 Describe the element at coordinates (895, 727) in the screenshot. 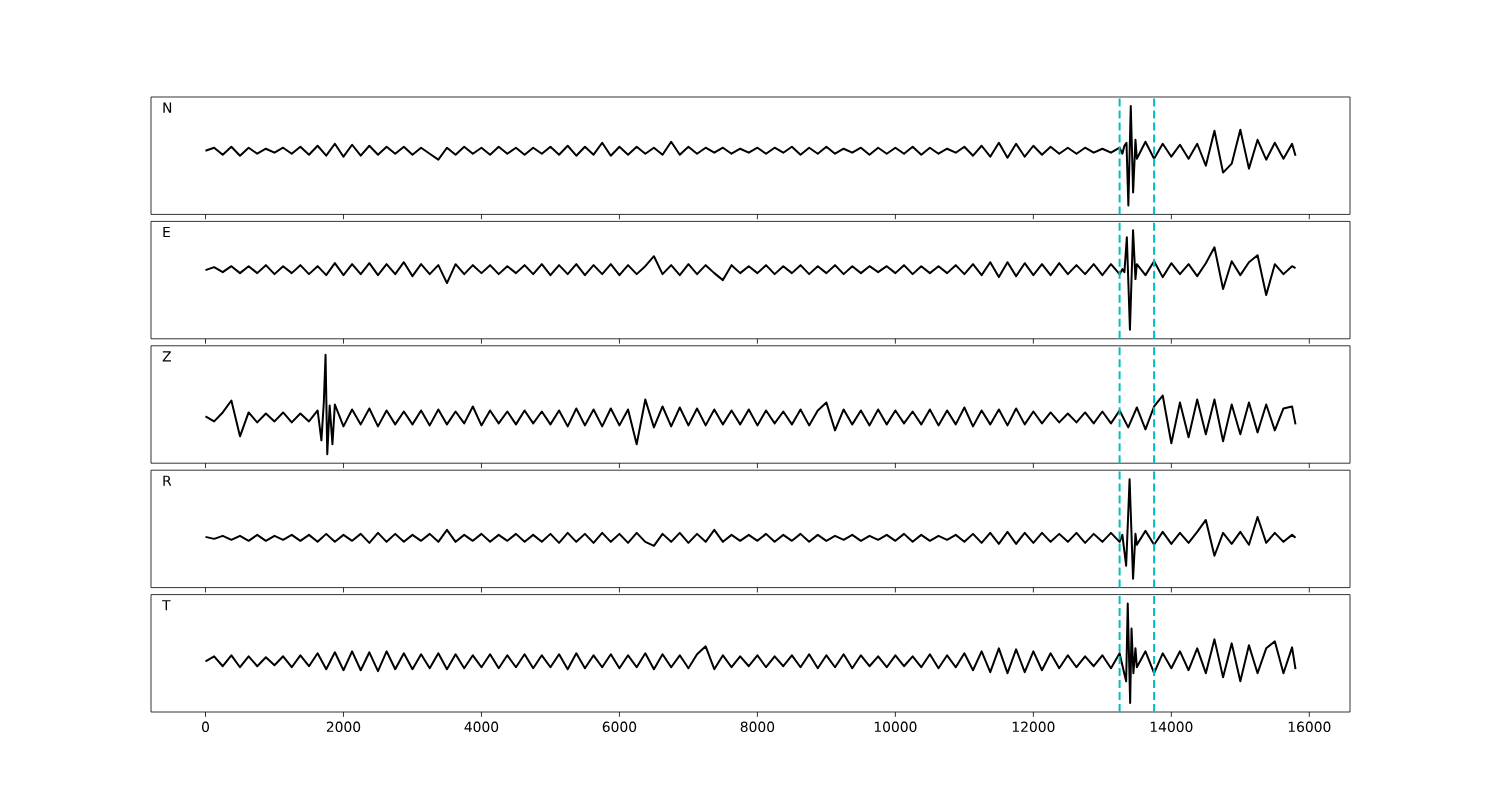

I see `x-tick-label: 10000` at that location.